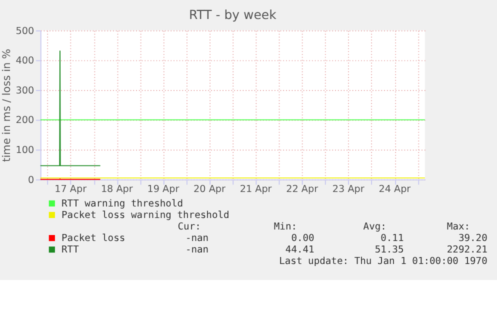  Describe the element at coordinates (189, 226) in the screenshot. I see `text: Cur:` at that location.